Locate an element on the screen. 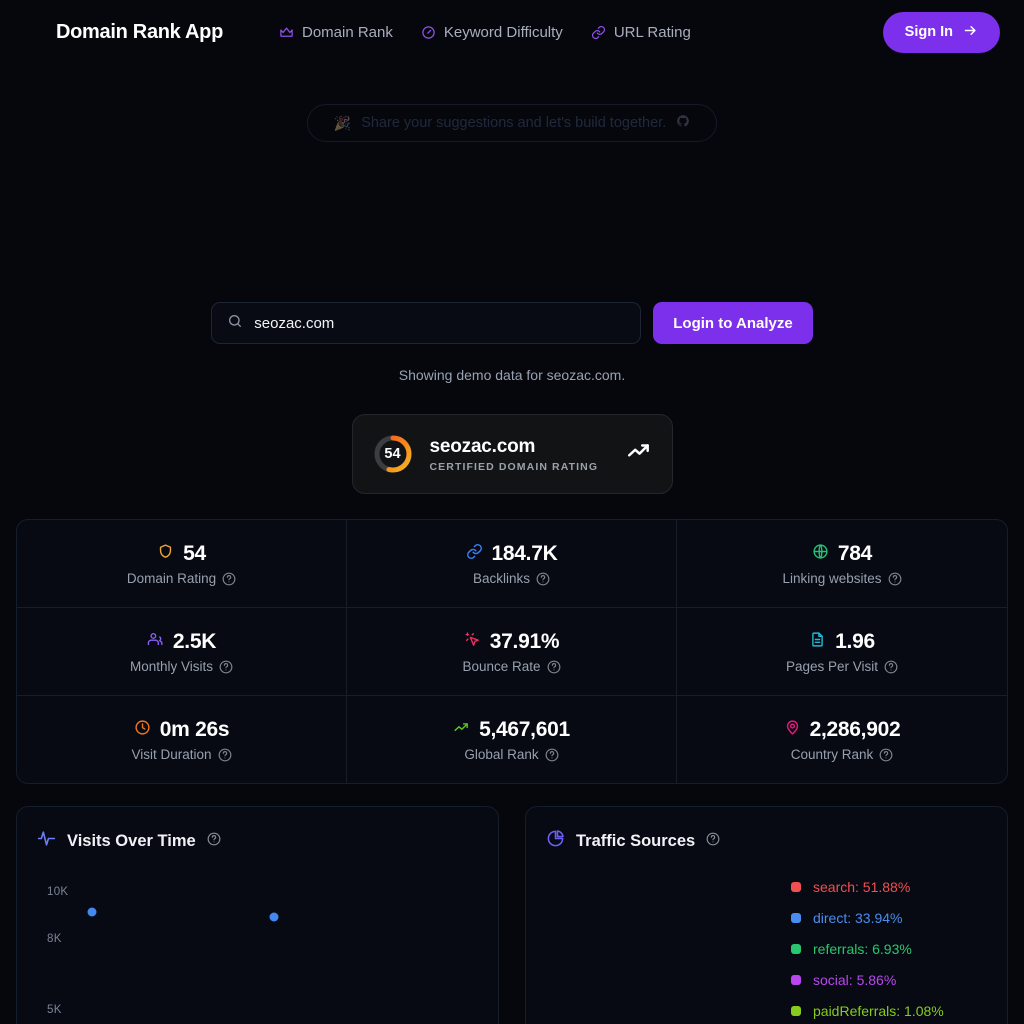 The height and width of the screenshot is (1024, 1024). metric-label: Linking websites is located at coordinates (832, 578).